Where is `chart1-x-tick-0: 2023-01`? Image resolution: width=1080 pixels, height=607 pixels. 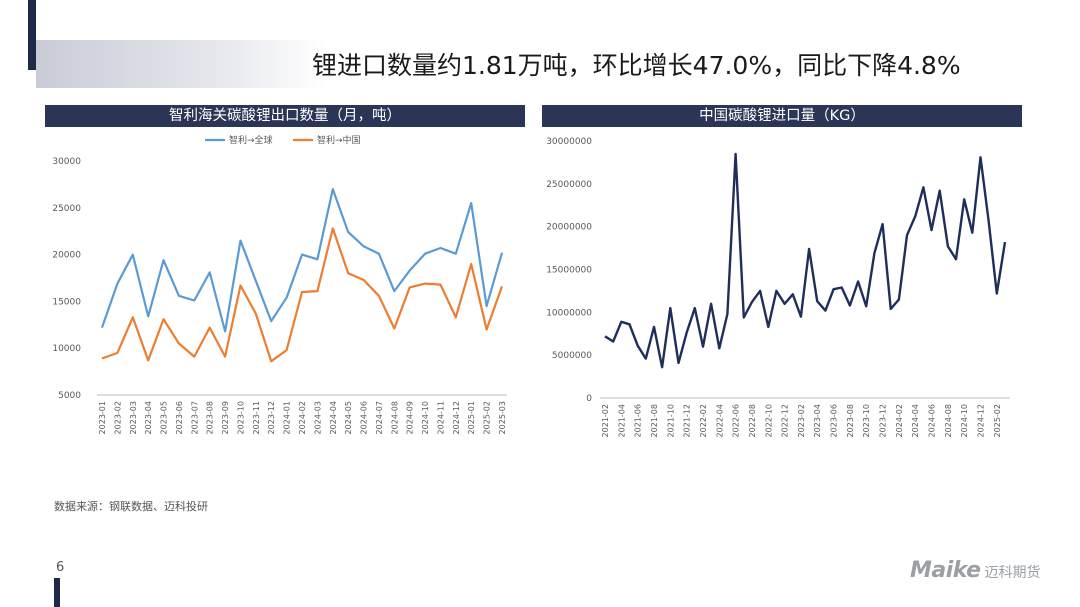
chart1-x-tick-0: 2023-01 is located at coordinates (102, 417).